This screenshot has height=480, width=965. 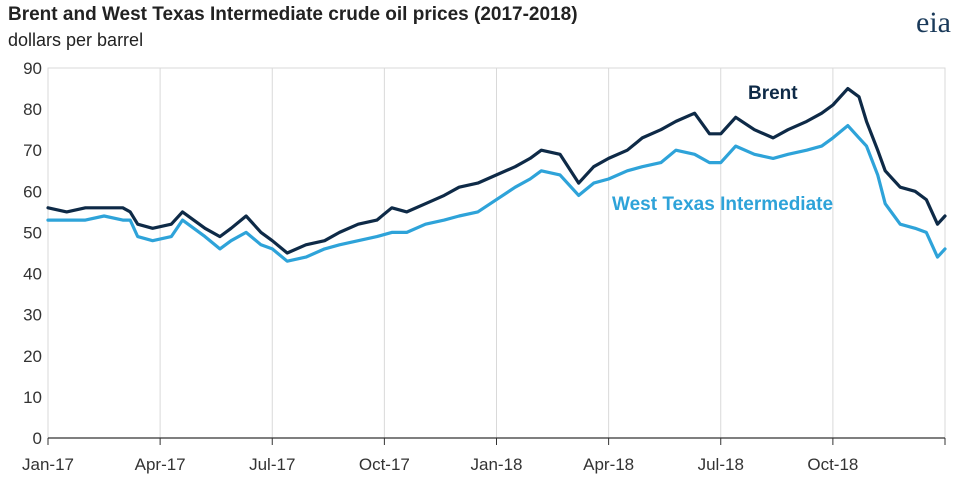 What do you see at coordinates (32, 274) in the screenshot?
I see `y-tick-label: 40` at bounding box center [32, 274].